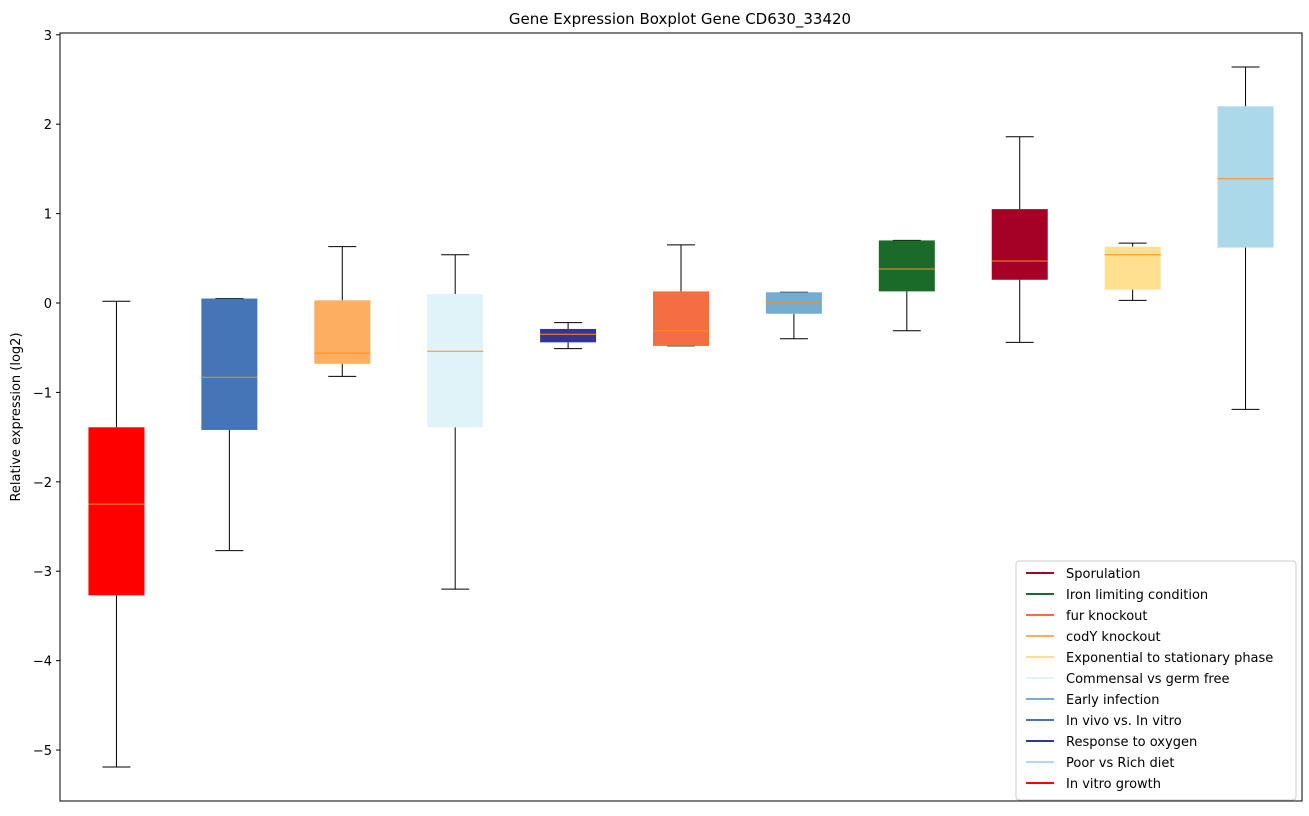  I want to click on box-sporulation, so click(1019, 239).